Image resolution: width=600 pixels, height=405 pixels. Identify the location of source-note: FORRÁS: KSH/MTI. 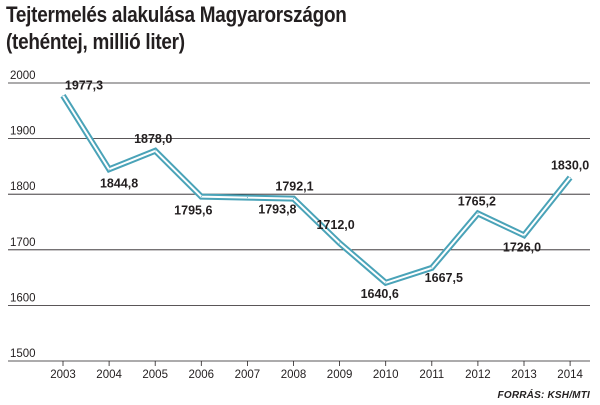
(543, 395).